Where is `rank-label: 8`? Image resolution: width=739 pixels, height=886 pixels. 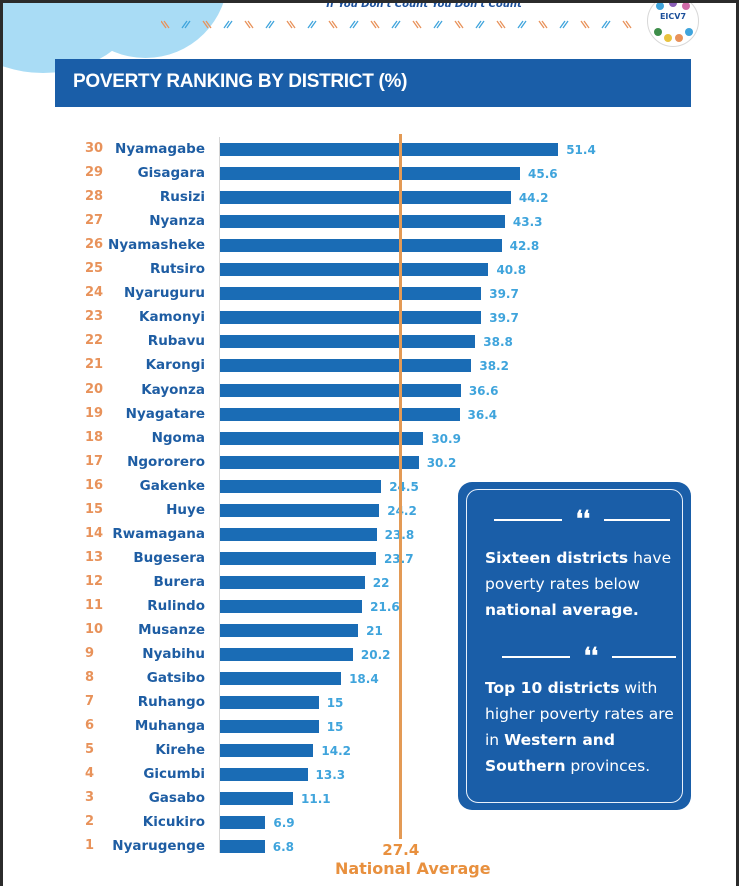
rank-label: 8 is located at coordinates (90, 678).